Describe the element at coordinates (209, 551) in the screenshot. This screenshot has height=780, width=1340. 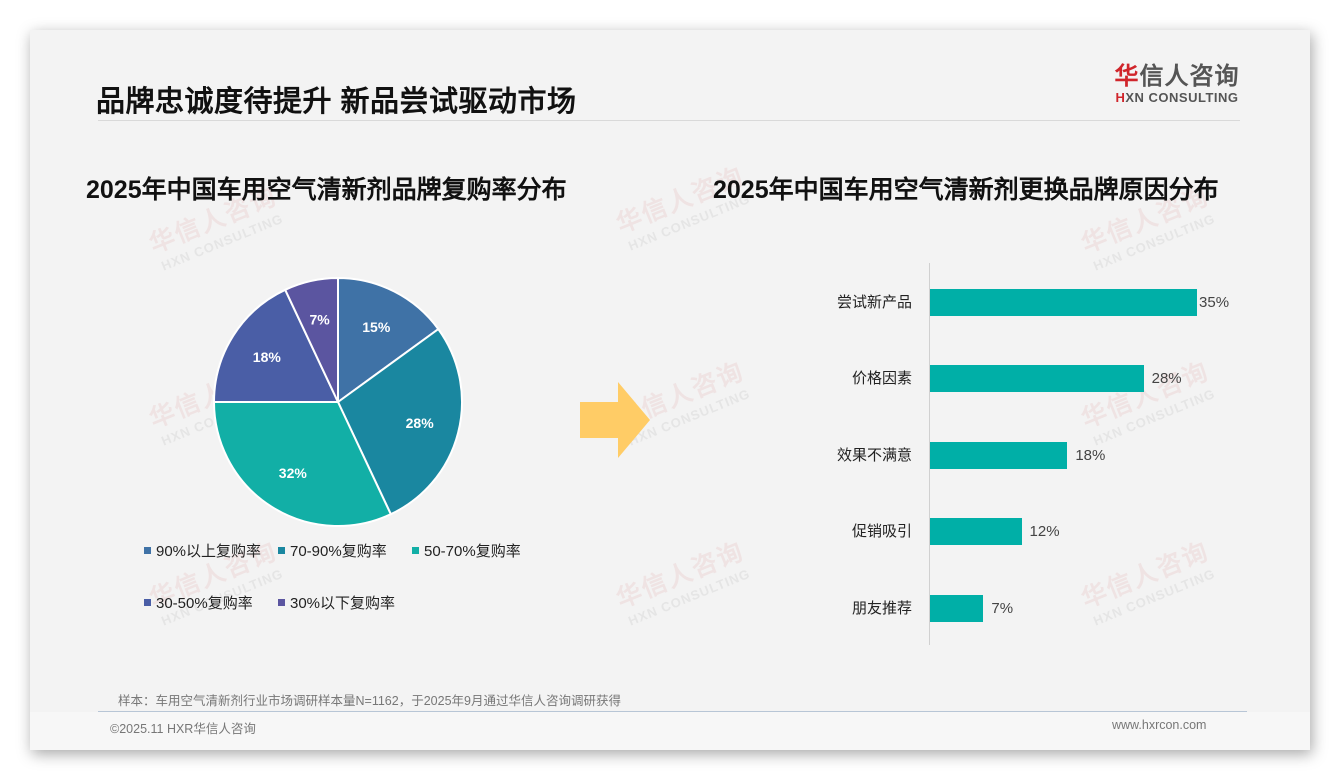
I see `legend-label: 90%以上复购率` at that location.